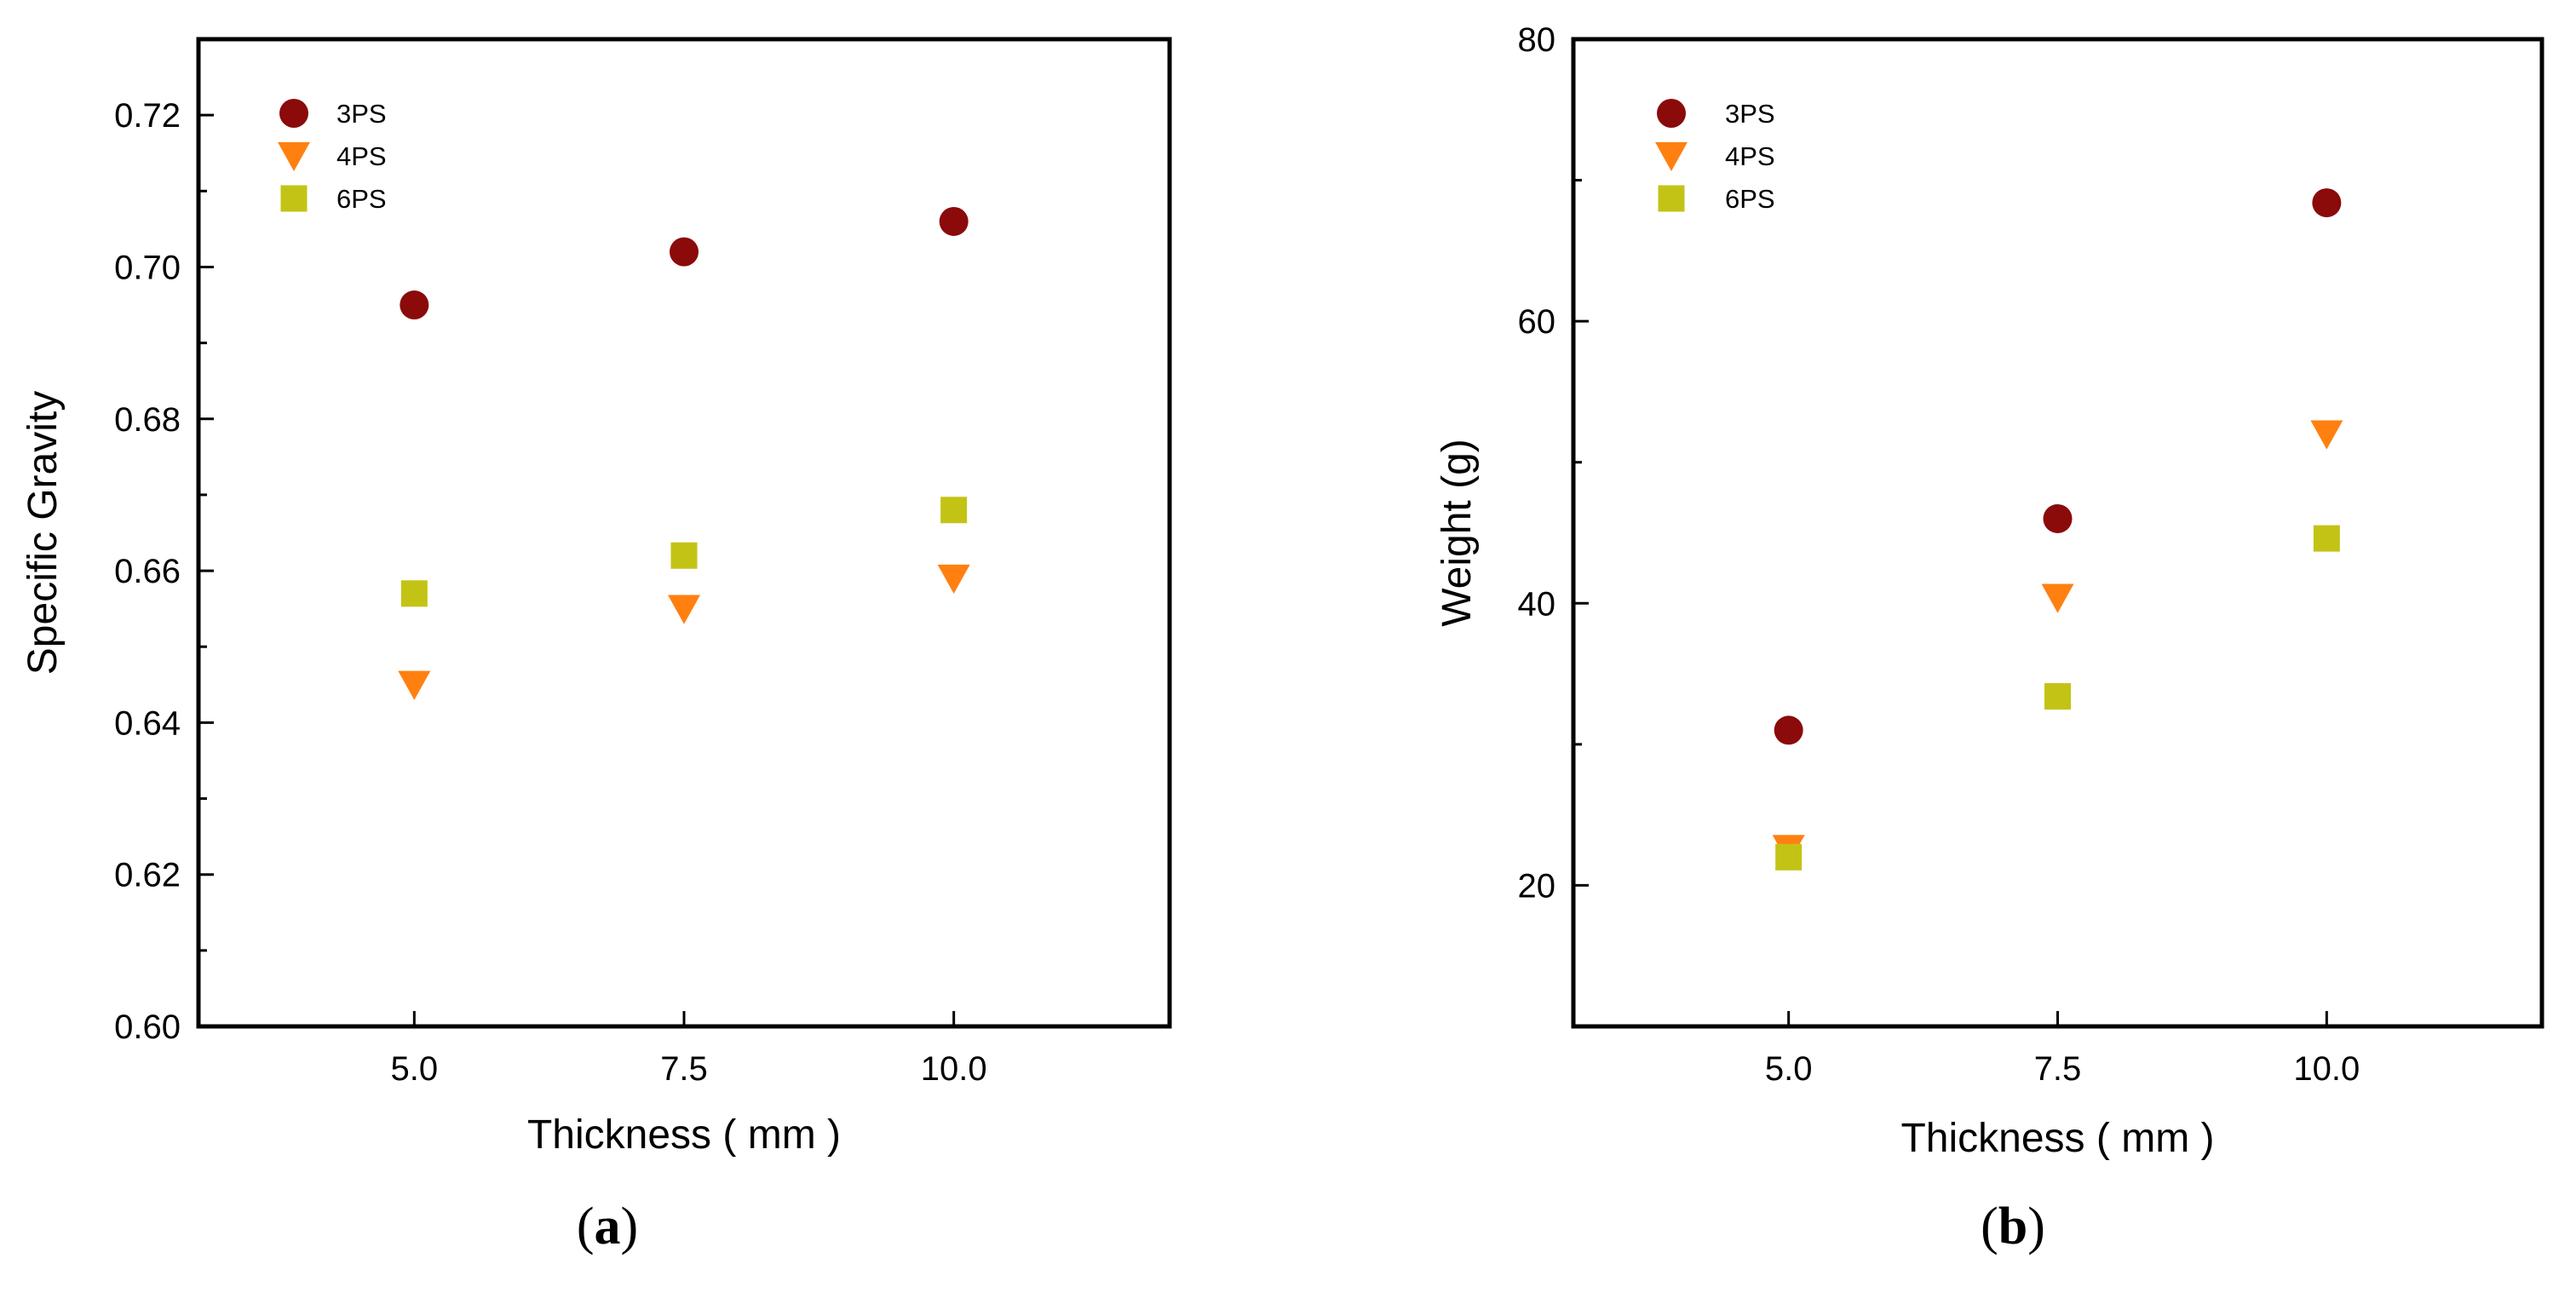 The height and width of the screenshot is (1293, 2576). What do you see at coordinates (1537, 322) in the screenshot?
I see `y-tick-label: 60` at bounding box center [1537, 322].